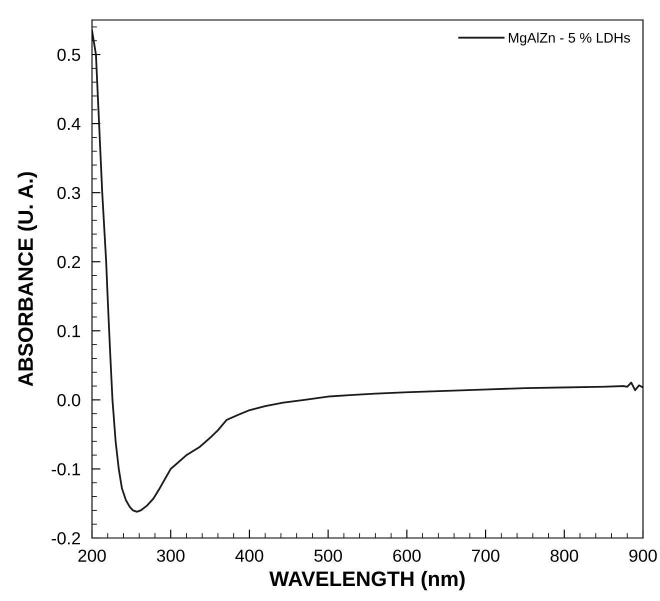  Describe the element at coordinates (486, 556) in the screenshot. I see `x-tick-label: 700` at that location.